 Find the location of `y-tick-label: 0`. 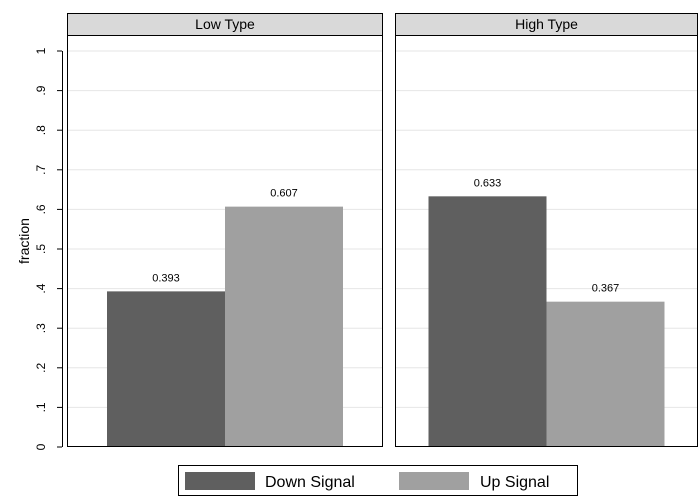

y-tick-label: 0 is located at coordinates (41, 446).